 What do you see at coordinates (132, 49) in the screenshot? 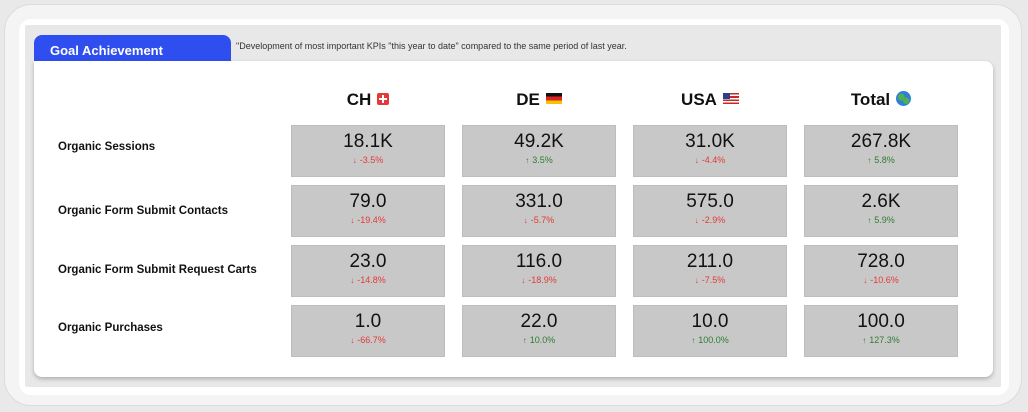
I see `tab-goal-achievement: Goal Achievement` at bounding box center [132, 49].